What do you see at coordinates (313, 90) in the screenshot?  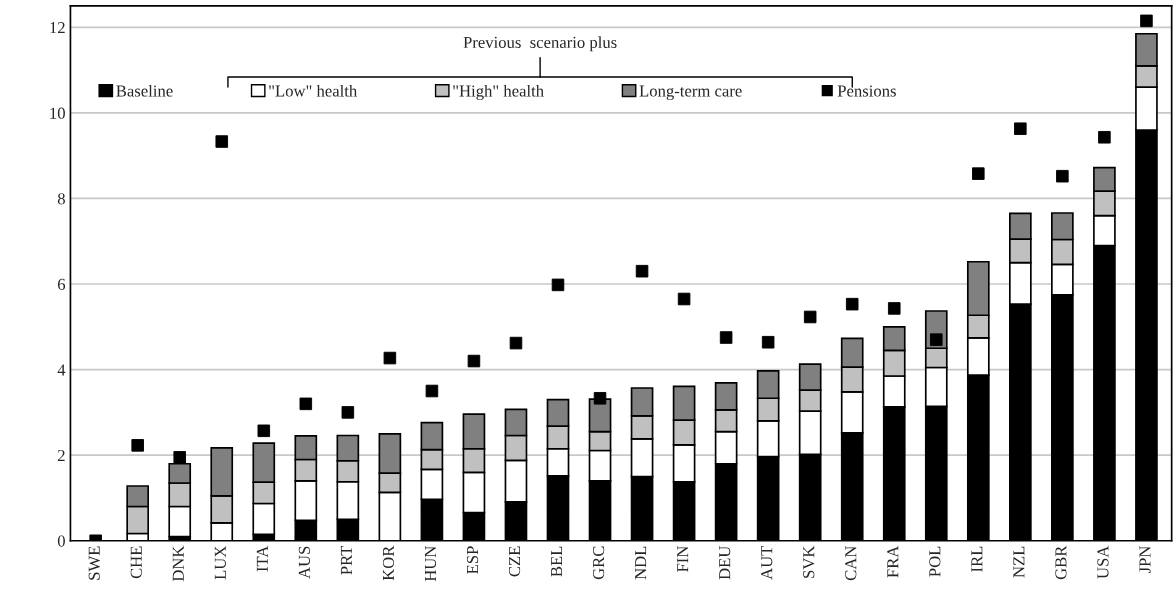 I see `legend-label: "Low" health` at bounding box center [313, 90].